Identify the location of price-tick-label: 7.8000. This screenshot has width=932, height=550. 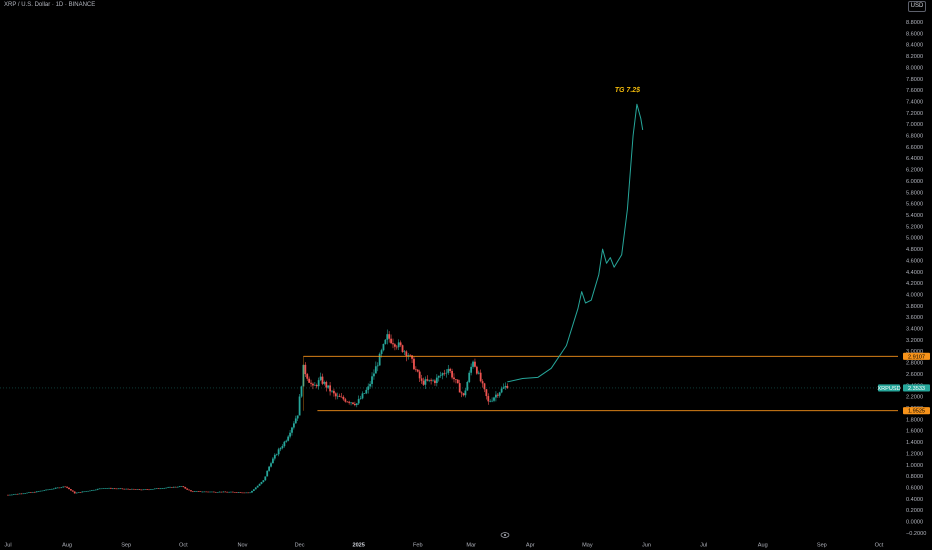
(914, 80).